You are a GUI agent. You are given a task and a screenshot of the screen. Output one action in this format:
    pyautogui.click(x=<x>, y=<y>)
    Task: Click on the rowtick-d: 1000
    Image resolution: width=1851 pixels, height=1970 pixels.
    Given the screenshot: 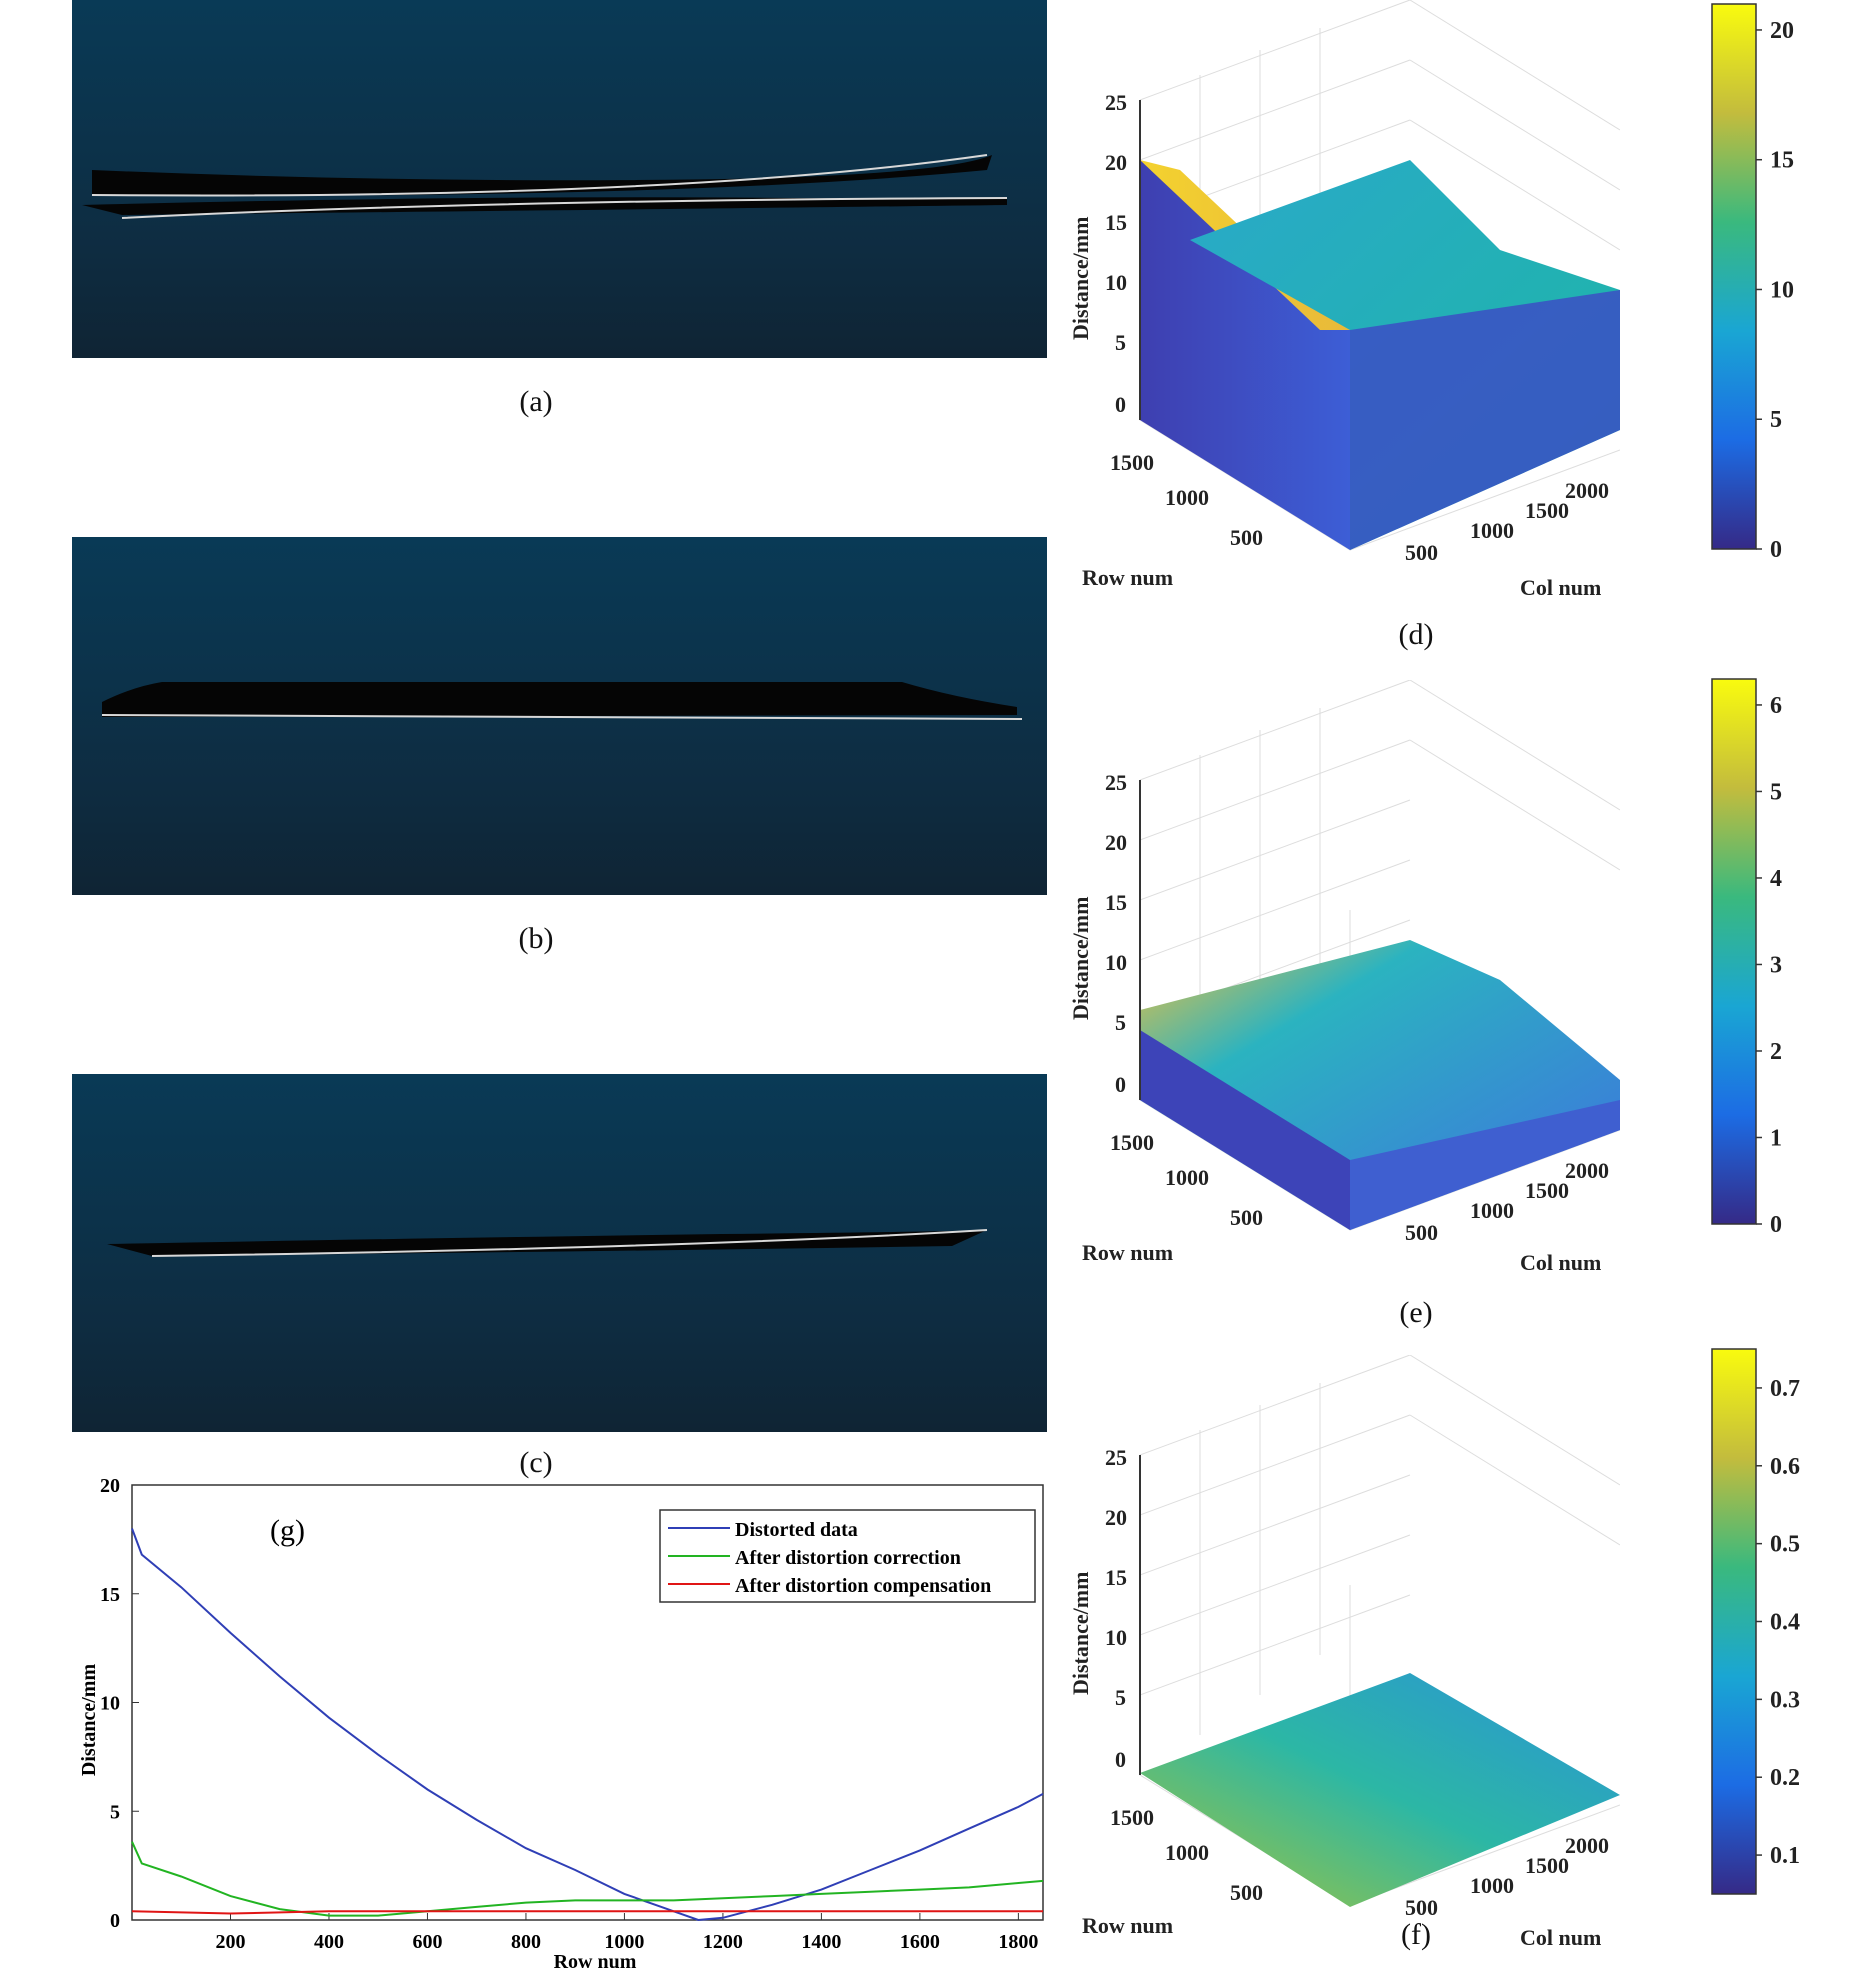 What is the action you would take?
    pyautogui.click(x=1187, y=497)
    